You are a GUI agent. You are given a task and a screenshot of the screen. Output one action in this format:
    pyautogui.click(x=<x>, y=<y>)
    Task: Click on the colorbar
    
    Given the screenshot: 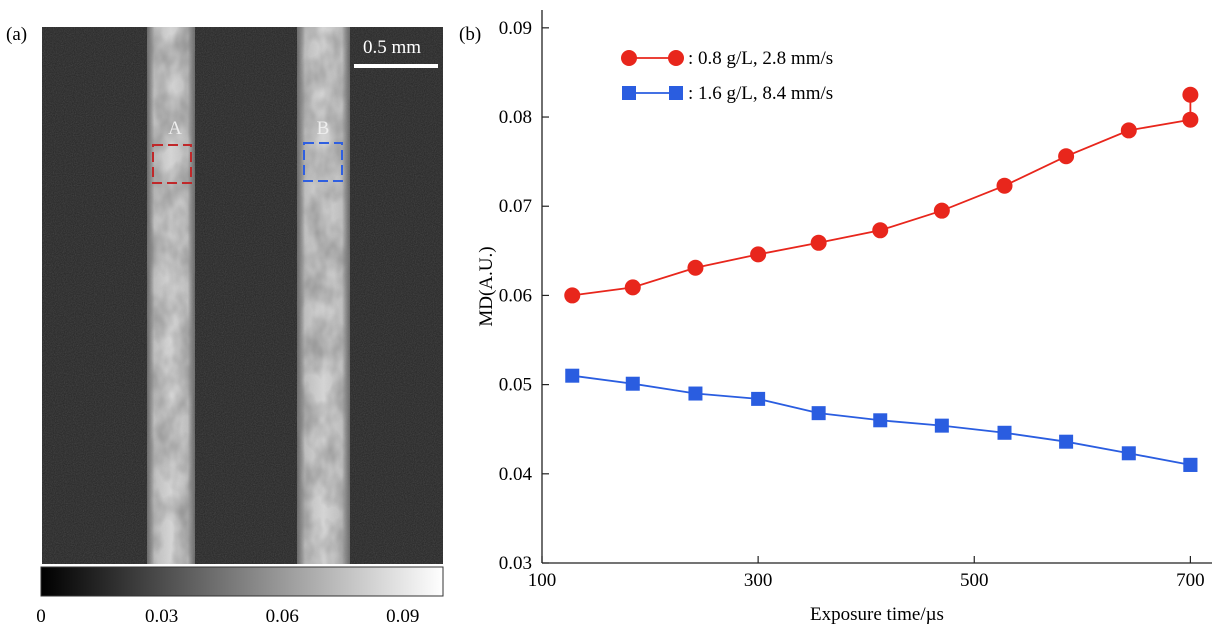 What is the action you would take?
    pyautogui.click(x=242, y=581)
    